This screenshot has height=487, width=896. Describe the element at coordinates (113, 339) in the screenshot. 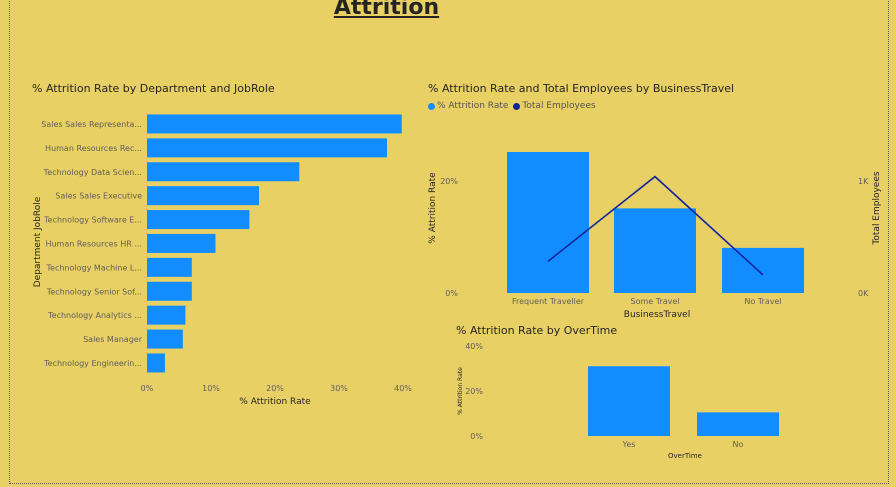

I see `category-label: Sales Manager` at that location.